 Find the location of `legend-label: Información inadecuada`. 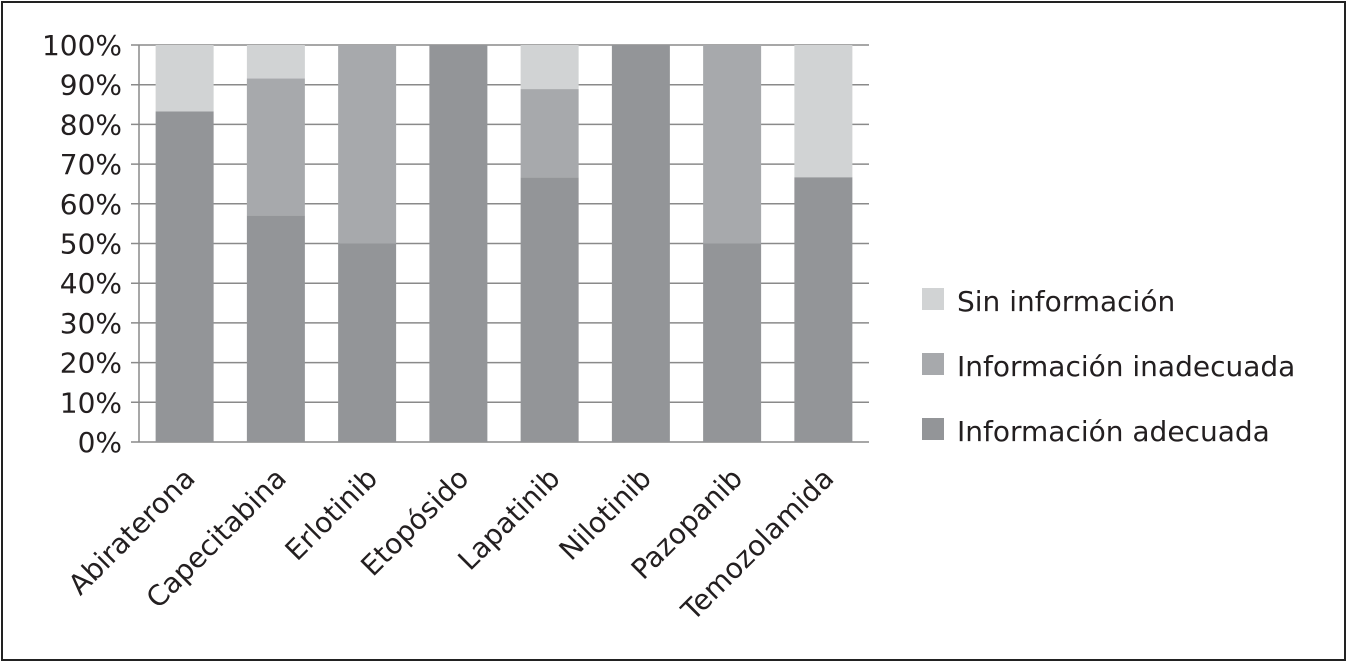

legend-label: Información inadecuada is located at coordinates (1126, 366).